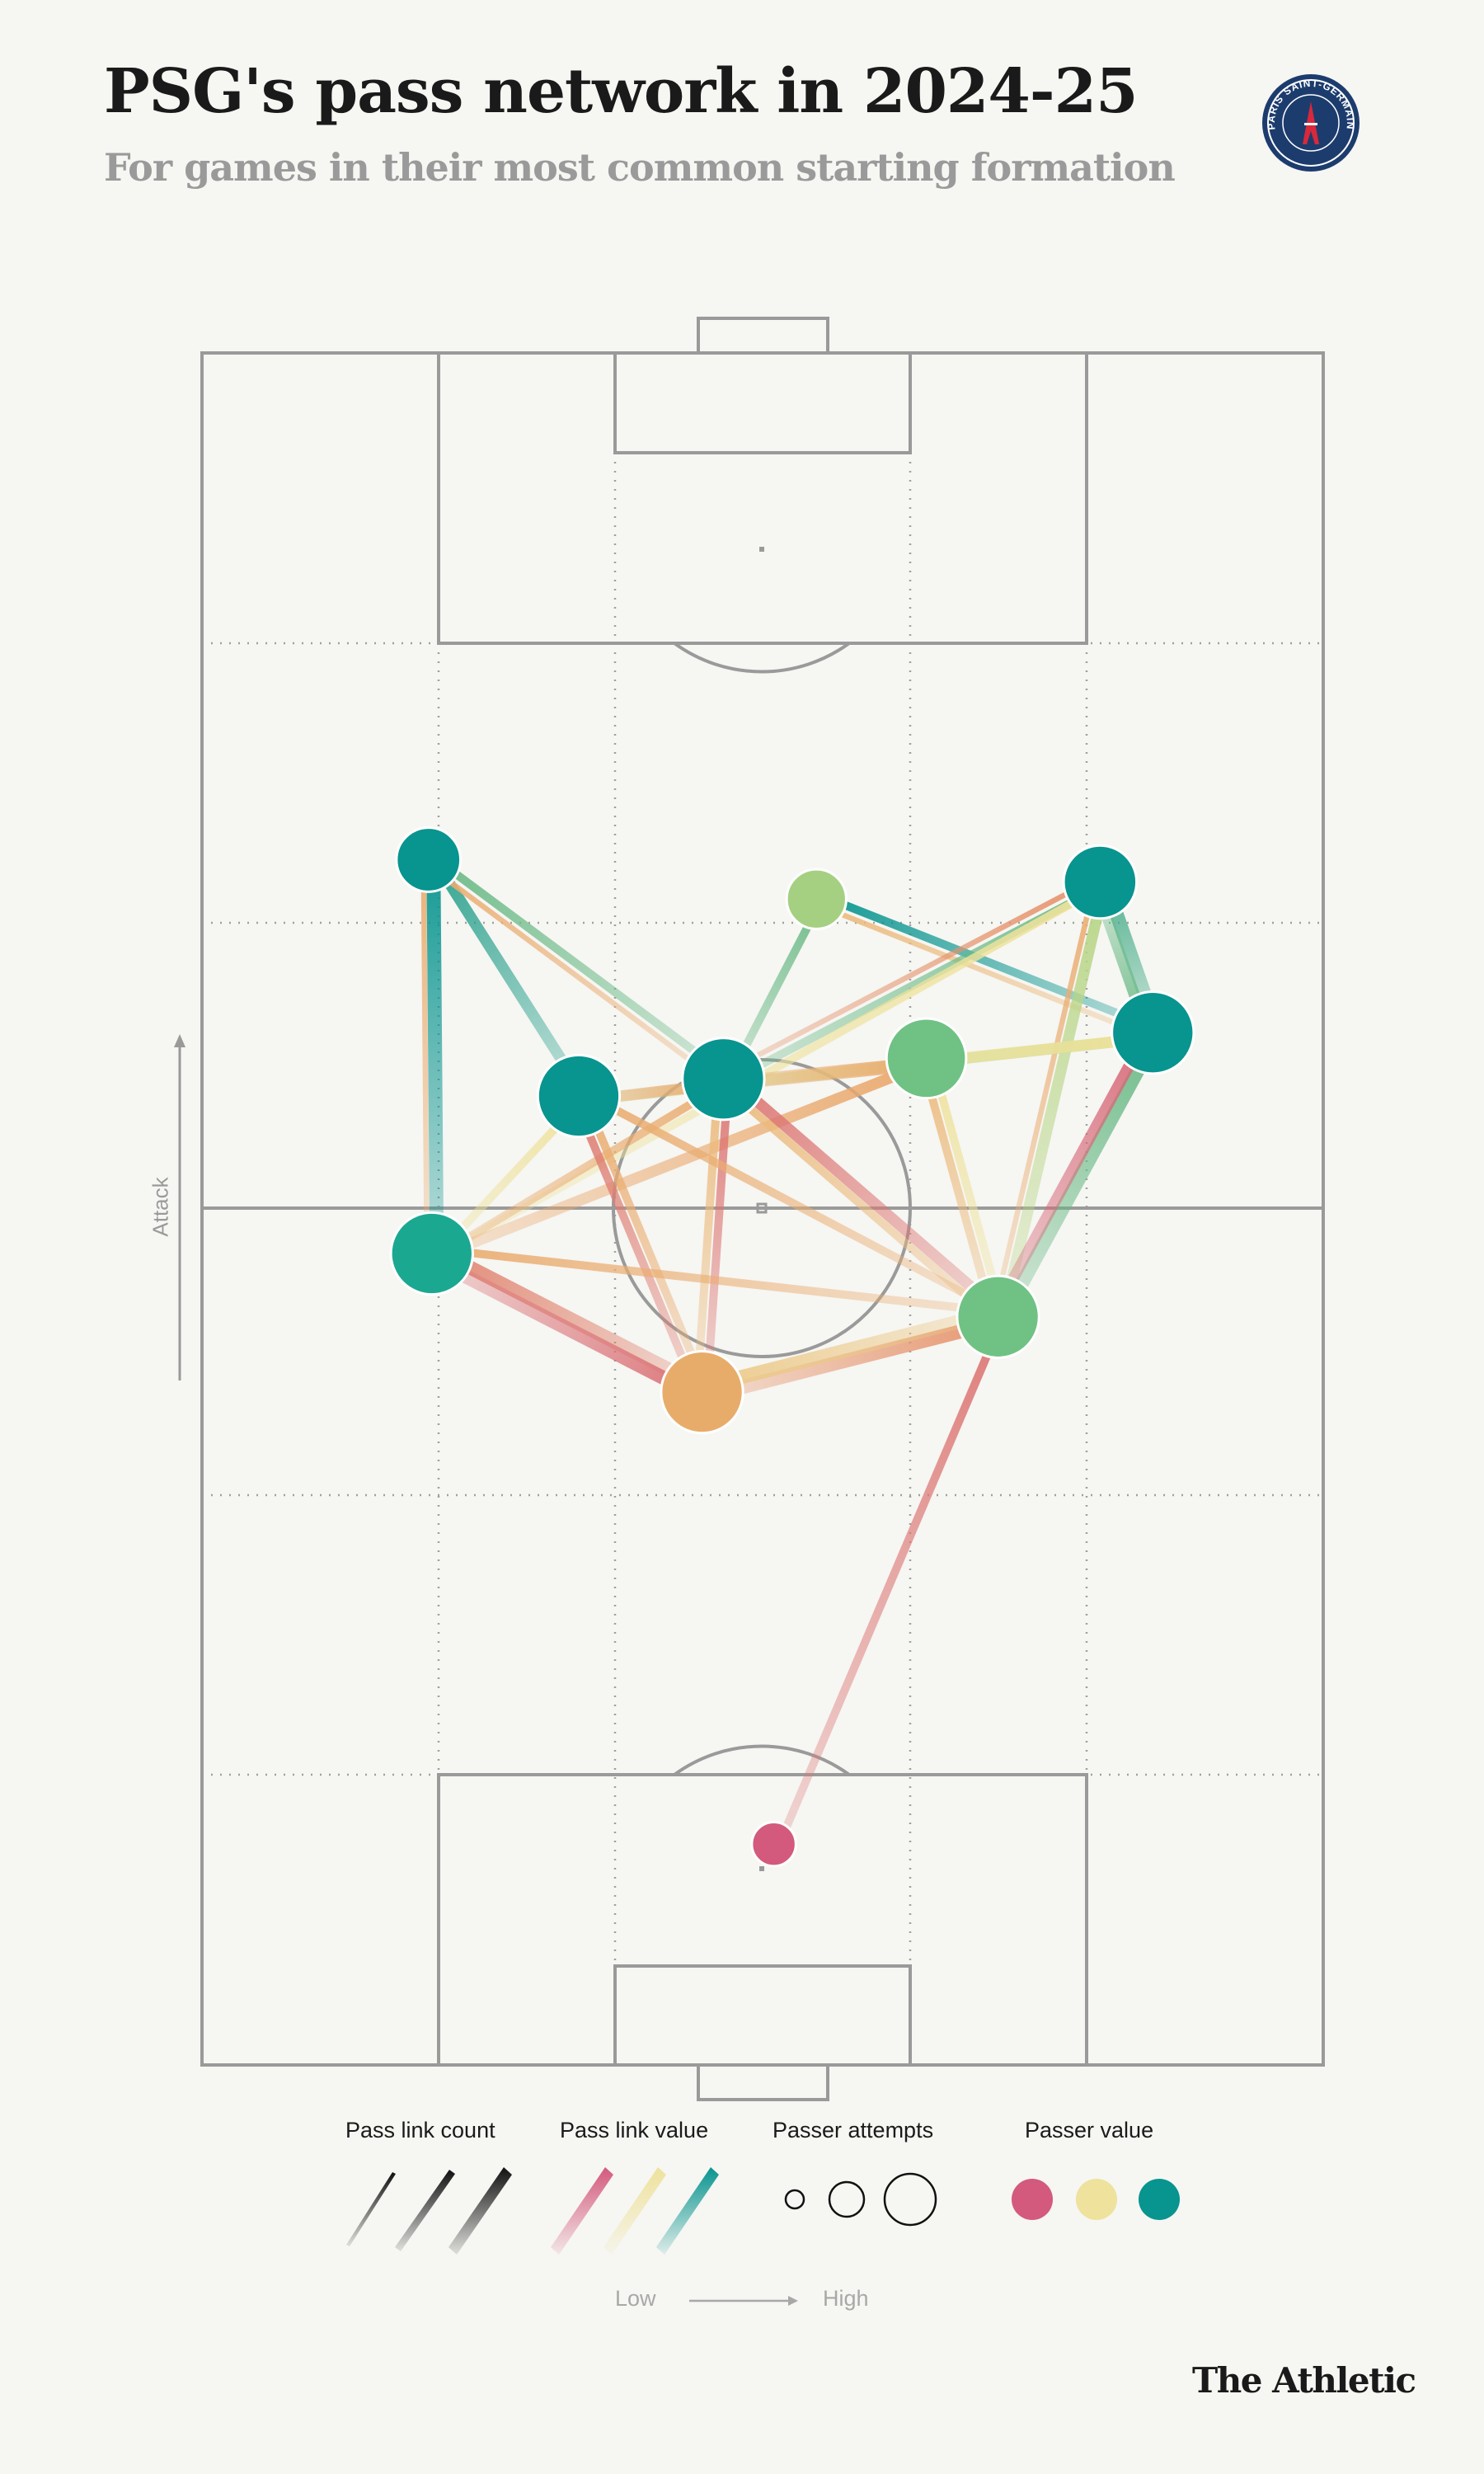 The height and width of the screenshot is (2474, 1484). Describe the element at coordinates (1304, 2380) in the screenshot. I see `the-athletic-logo: The Athletic` at that location.